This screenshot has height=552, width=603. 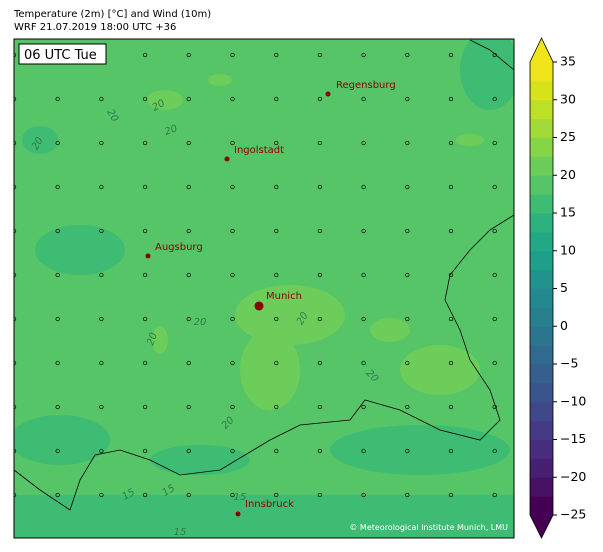 What do you see at coordinates (366, 85) in the screenshot?
I see `city-label: Regensburg` at bounding box center [366, 85].